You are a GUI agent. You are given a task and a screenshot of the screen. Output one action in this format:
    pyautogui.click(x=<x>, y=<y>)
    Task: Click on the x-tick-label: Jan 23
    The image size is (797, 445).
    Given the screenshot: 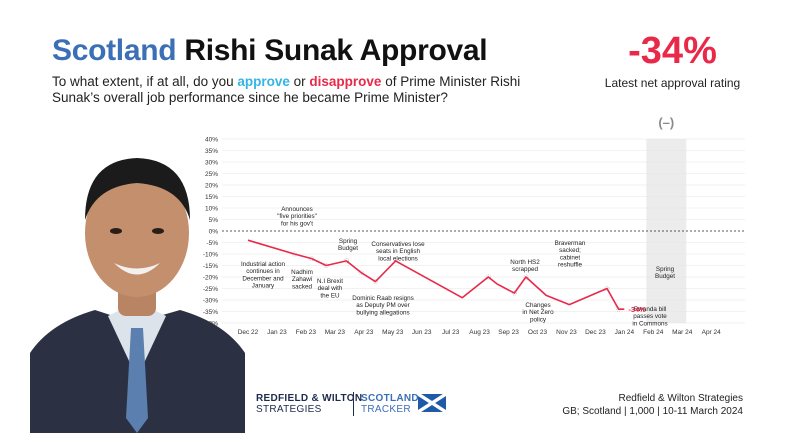 What is the action you would take?
    pyautogui.click(x=277, y=332)
    